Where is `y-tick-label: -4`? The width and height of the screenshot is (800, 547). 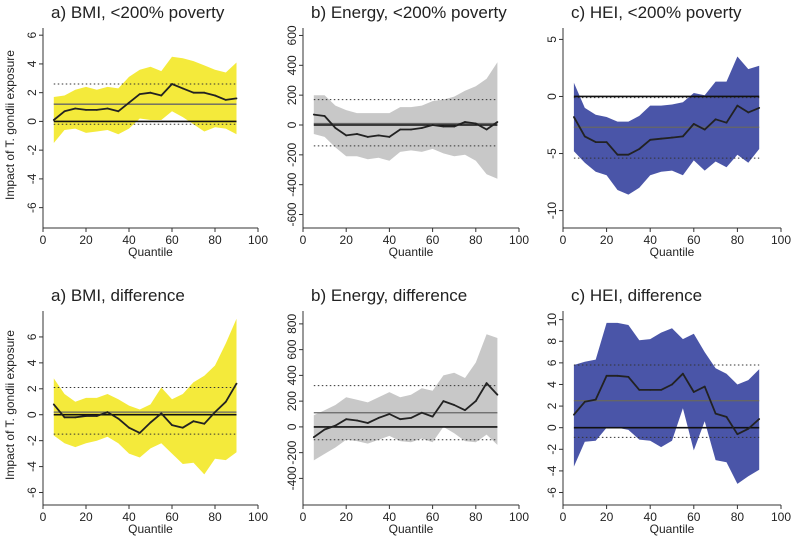
y-tick-label: -4 is located at coordinates (32, 178).